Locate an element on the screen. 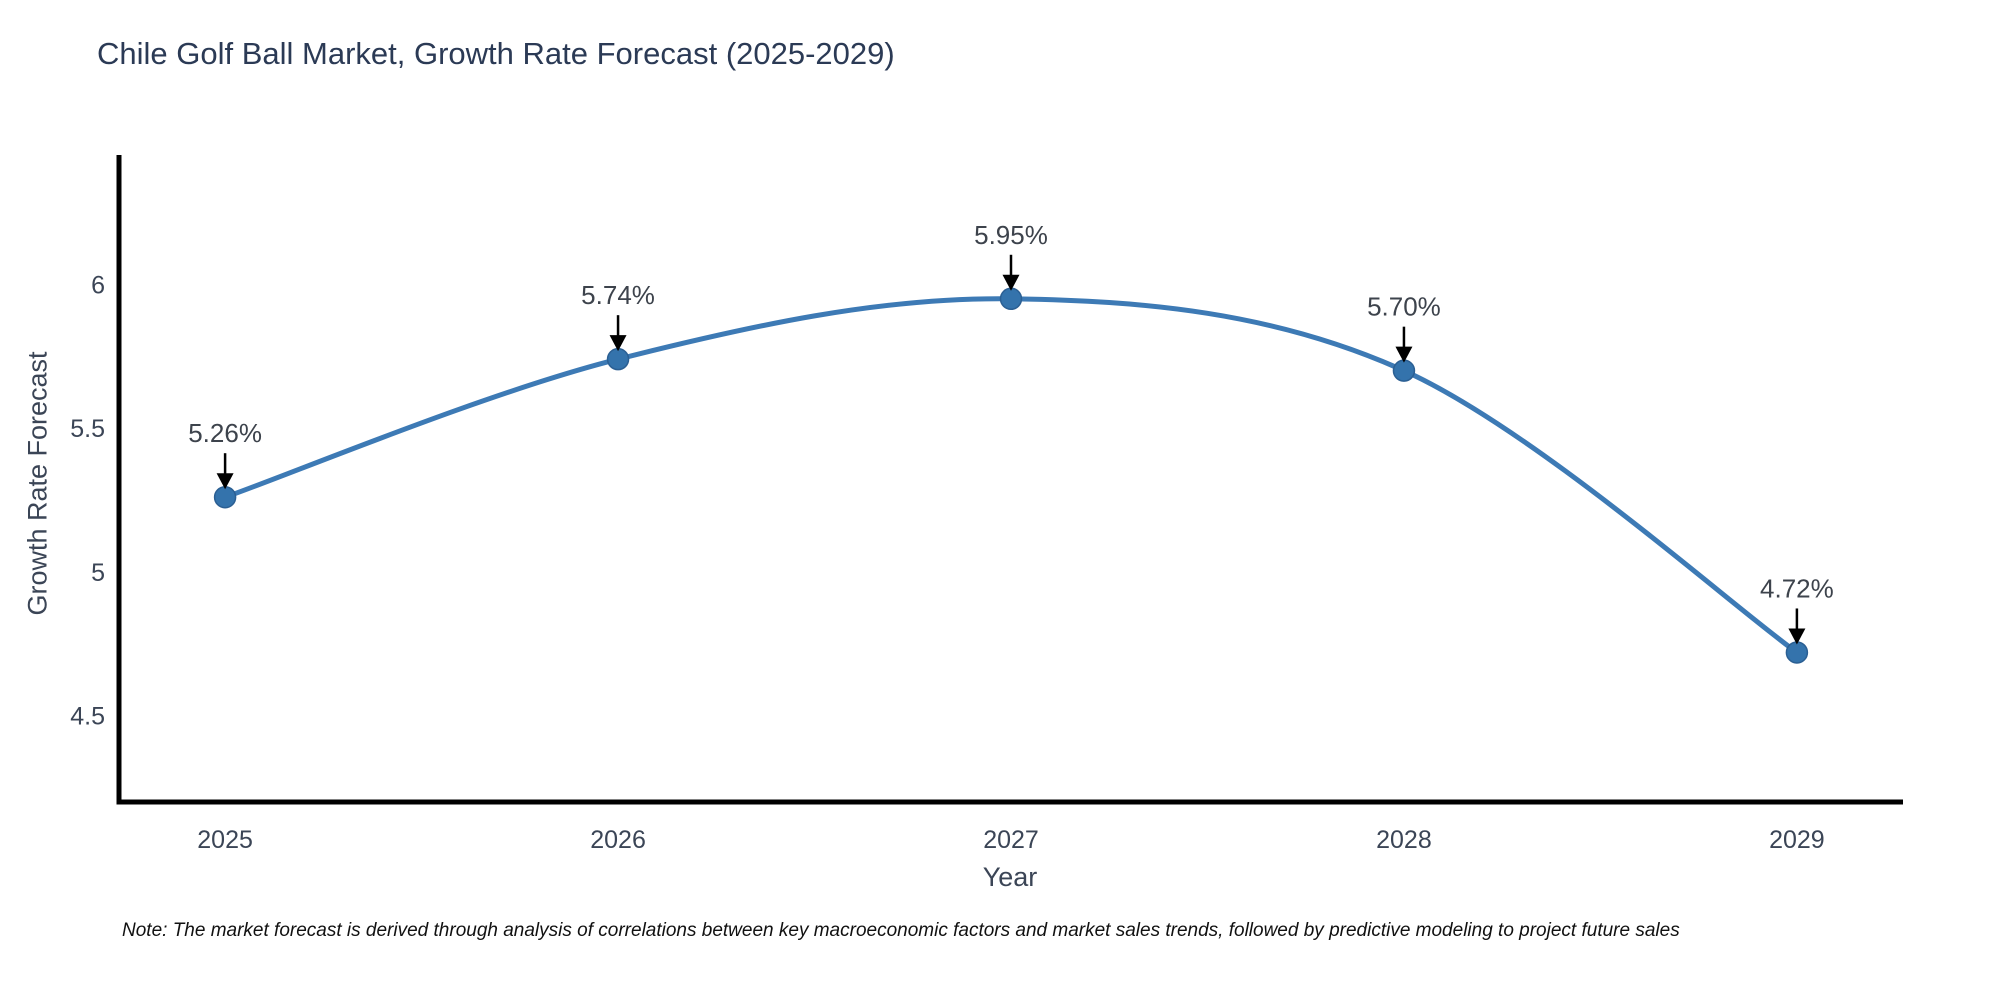 The image size is (2000, 1000). x-tick-label: 2027 is located at coordinates (1011, 840).